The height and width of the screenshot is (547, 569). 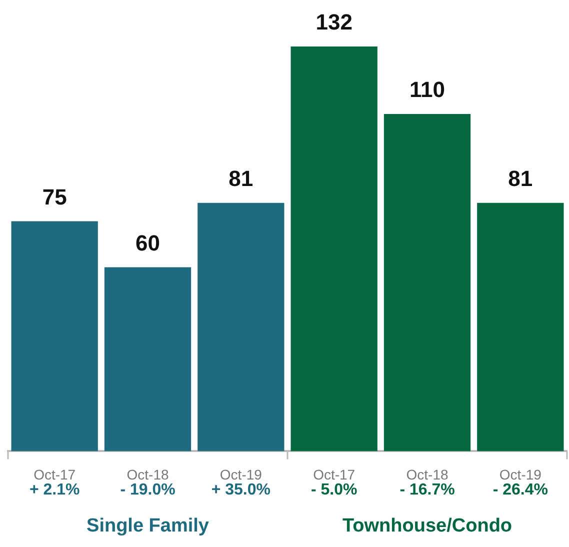 I want to click on data-label: 132, so click(x=334, y=22).